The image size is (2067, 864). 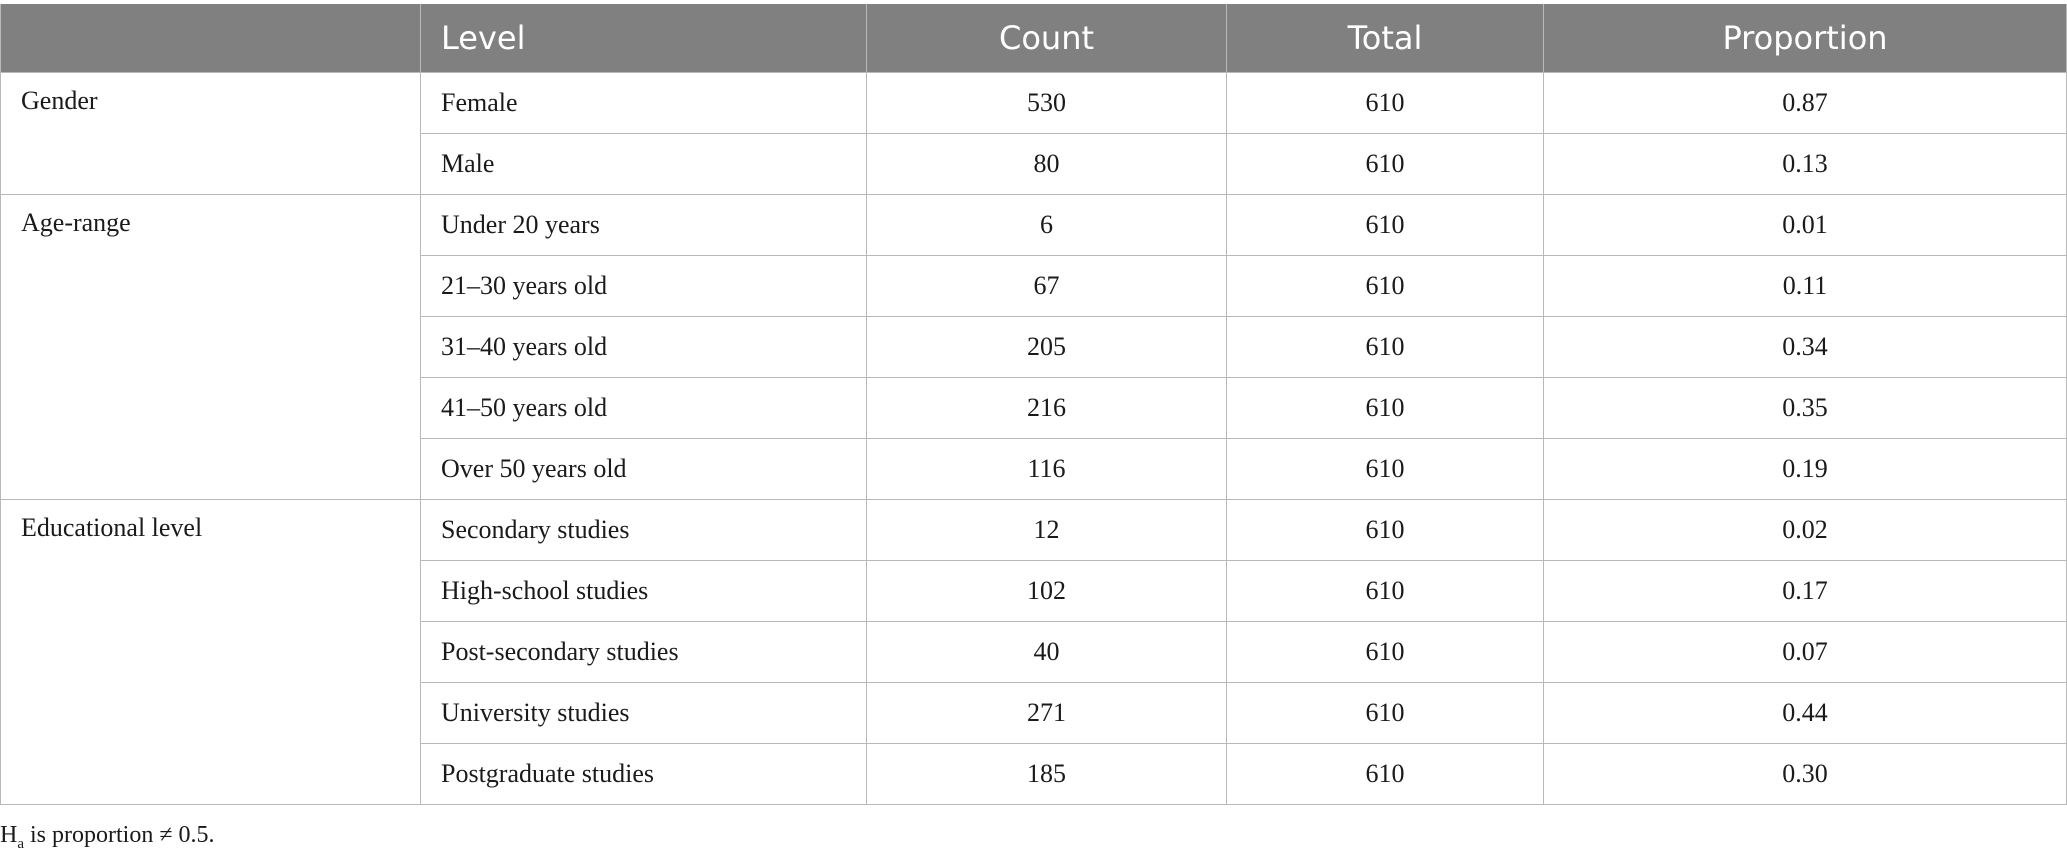 I want to click on table-row: Gender Female 530 610 0.87, so click(x=1033, y=133).